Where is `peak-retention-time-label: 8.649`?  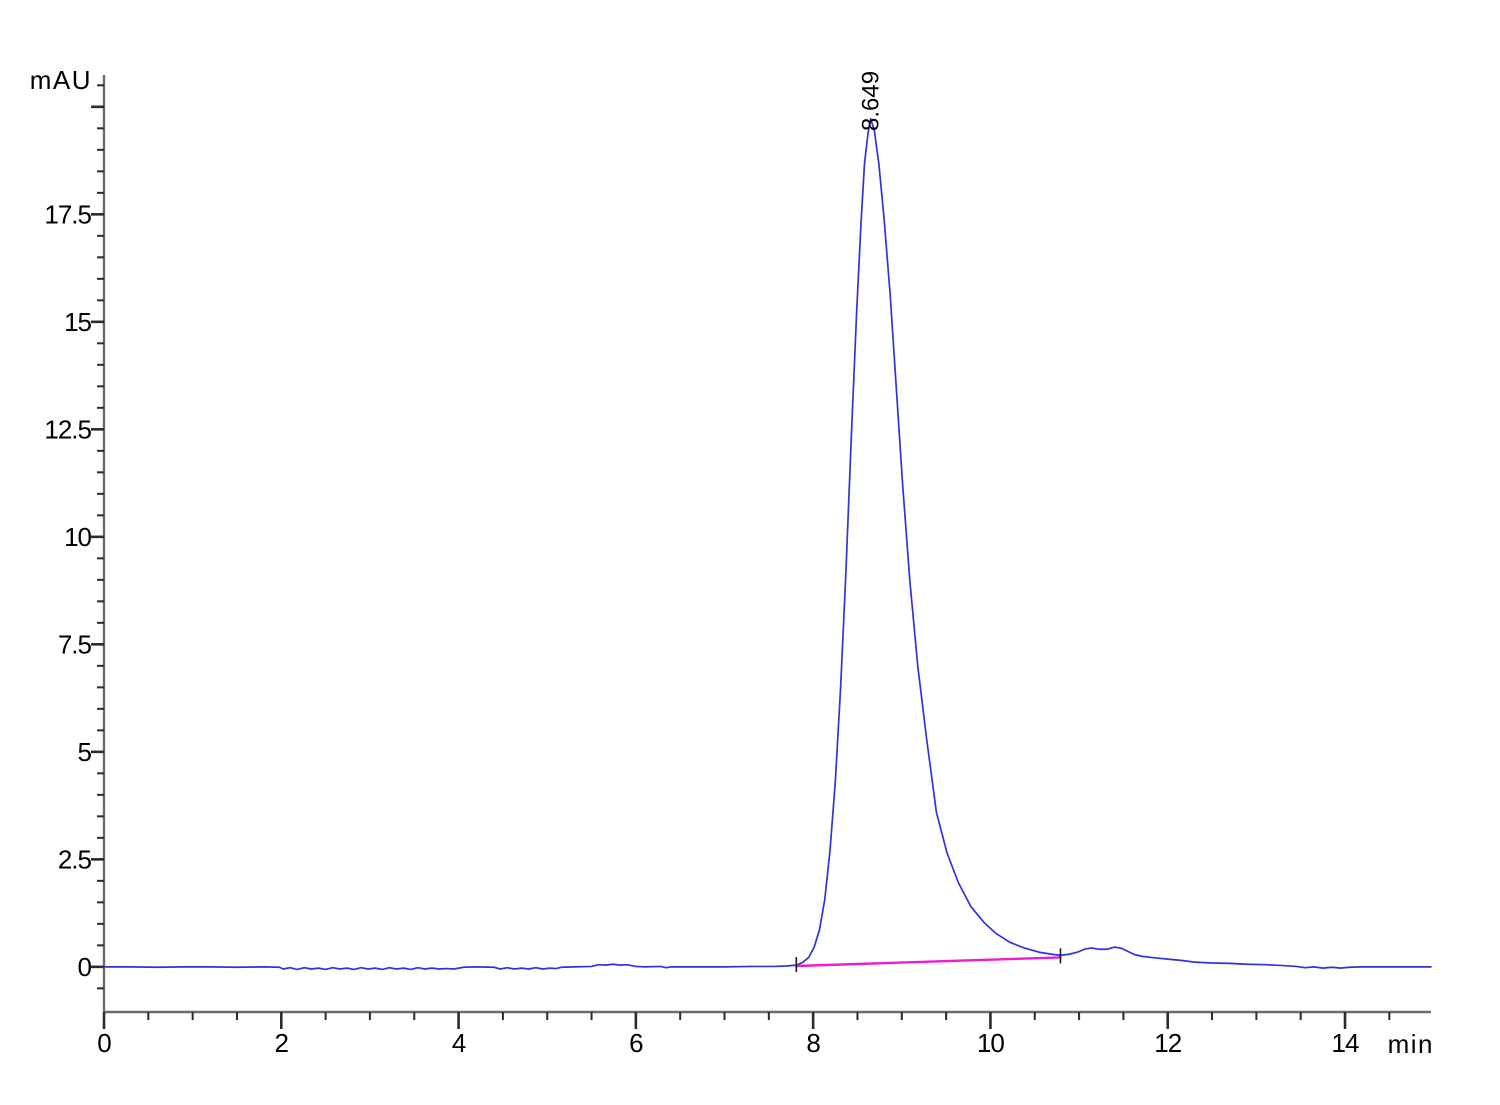
peak-retention-time-label: 8.649 is located at coordinates (871, 101).